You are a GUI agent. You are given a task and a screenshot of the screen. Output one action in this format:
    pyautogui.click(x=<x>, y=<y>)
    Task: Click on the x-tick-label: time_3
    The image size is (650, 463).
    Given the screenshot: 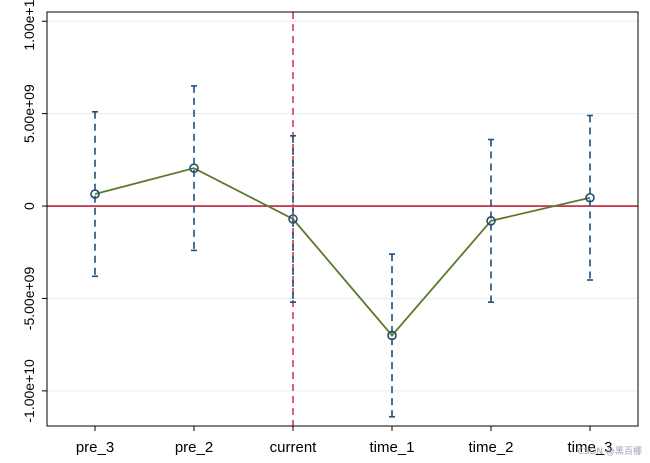 What is the action you would take?
    pyautogui.click(x=589, y=447)
    